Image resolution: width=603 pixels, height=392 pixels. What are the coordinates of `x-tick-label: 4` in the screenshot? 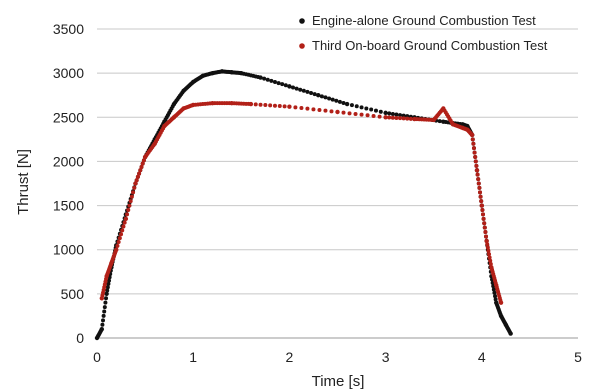 It's located at (482, 357).